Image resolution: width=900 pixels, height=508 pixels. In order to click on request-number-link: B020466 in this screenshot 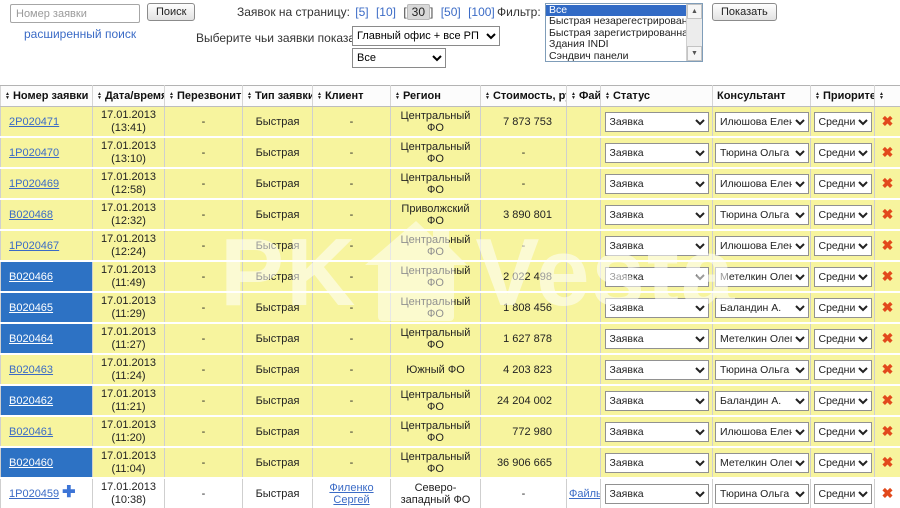, I will do `click(31, 276)`.